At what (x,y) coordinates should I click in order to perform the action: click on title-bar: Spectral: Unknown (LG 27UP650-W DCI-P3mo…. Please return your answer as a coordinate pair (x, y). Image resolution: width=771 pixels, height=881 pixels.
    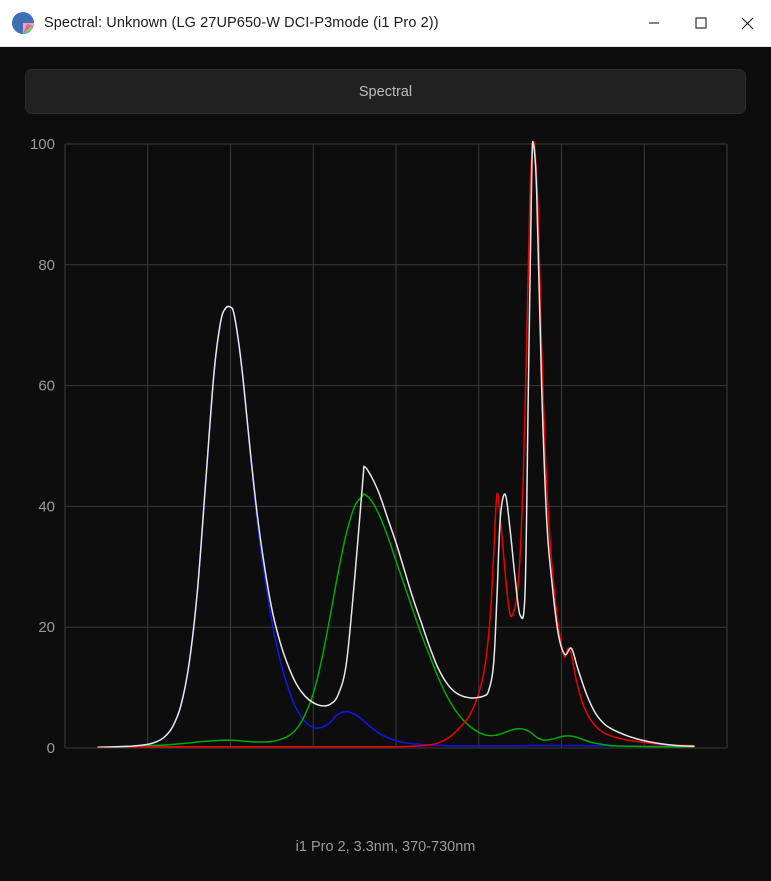
    Looking at the image, I should click on (385, 23).